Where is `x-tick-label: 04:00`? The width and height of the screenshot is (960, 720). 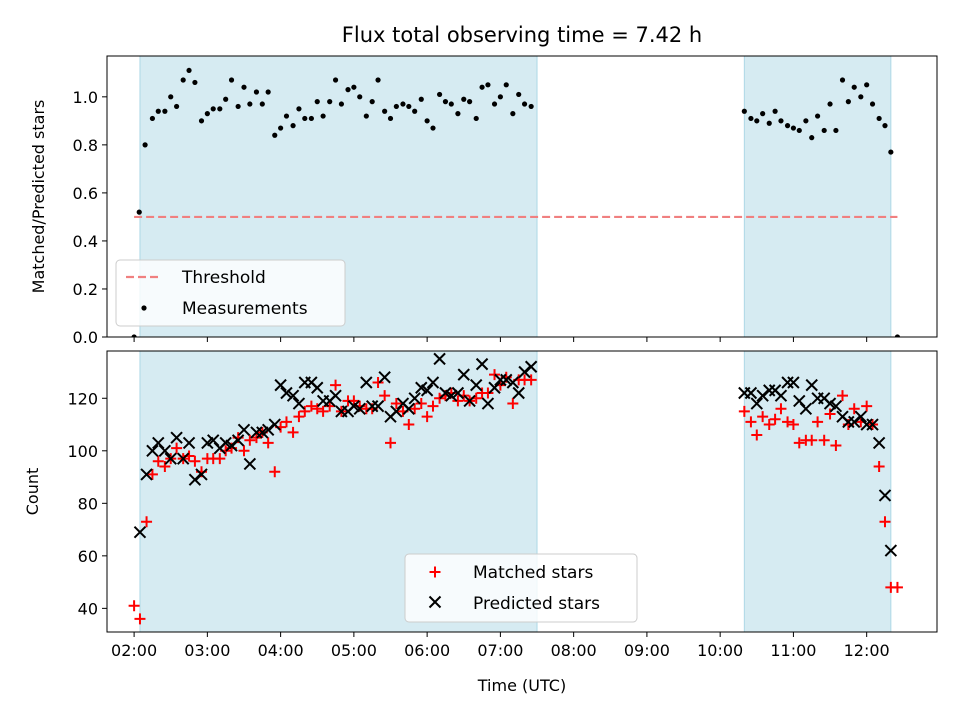
x-tick-label: 04:00 is located at coordinates (281, 650).